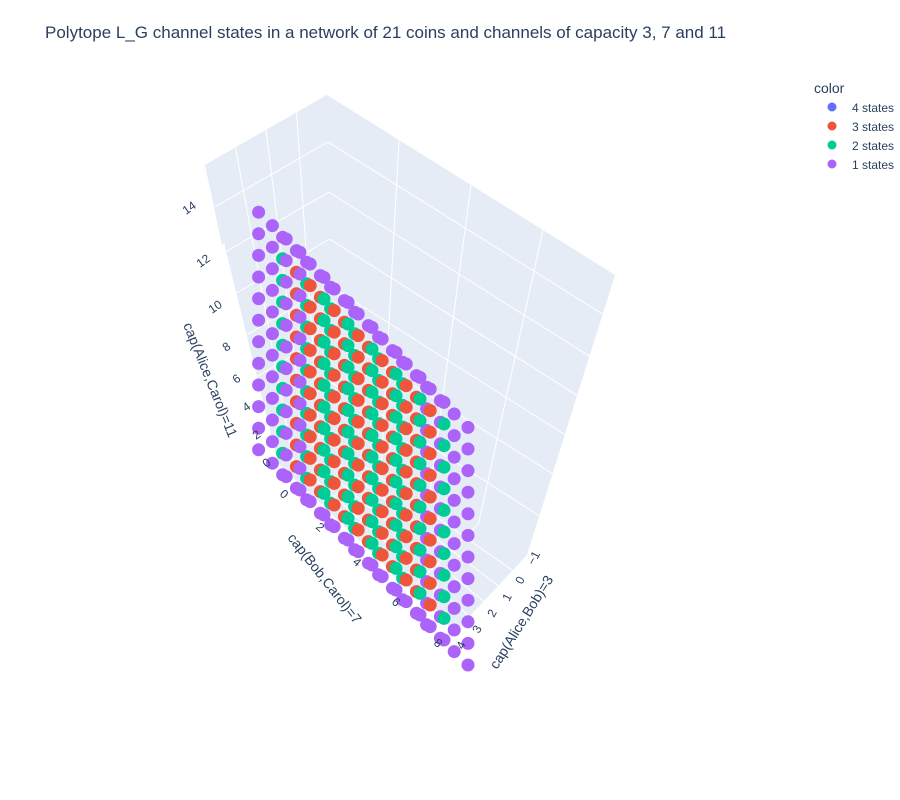 The height and width of the screenshot is (800, 900). What do you see at coordinates (873, 165) in the screenshot?
I see `legend-label: 1 states` at bounding box center [873, 165].